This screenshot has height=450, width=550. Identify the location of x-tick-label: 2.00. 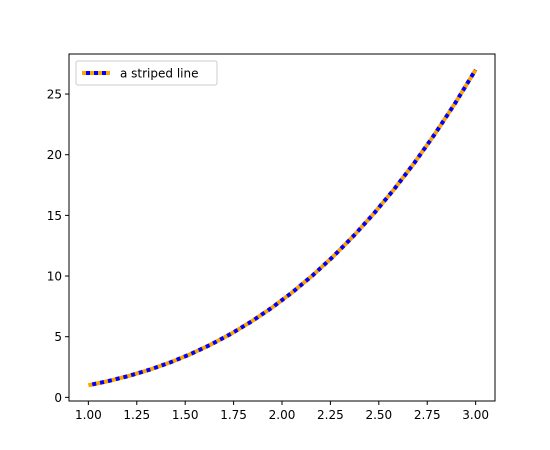
(282, 415).